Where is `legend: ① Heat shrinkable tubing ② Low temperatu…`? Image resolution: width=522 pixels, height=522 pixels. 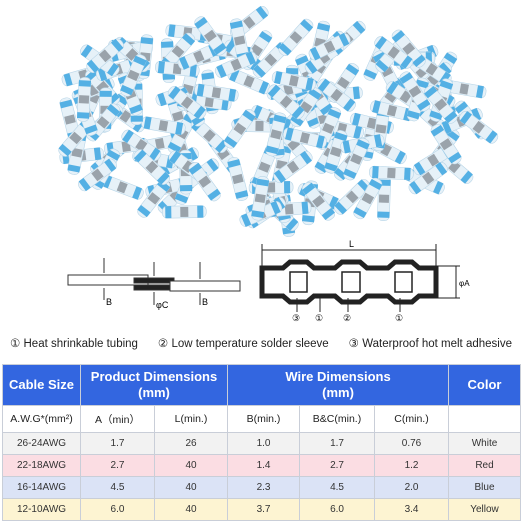 legend: ① Heat shrinkable tubing ② Low temperatu… is located at coordinates (261, 343).